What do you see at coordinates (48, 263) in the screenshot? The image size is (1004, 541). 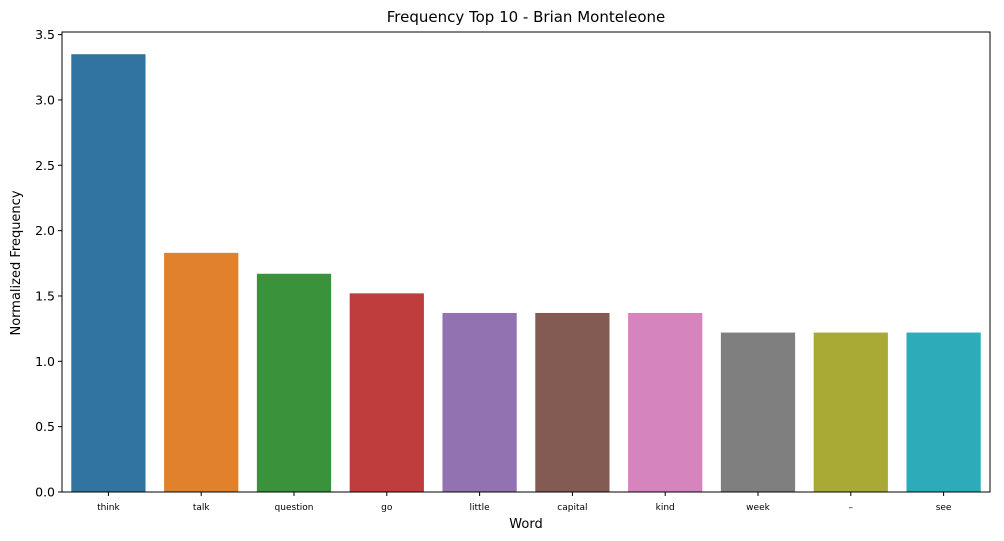 I see `y-axis-ticks: 0.0 0.5 1.0 1.5 2.0 2.5 3.0 3.5` at bounding box center [48, 263].